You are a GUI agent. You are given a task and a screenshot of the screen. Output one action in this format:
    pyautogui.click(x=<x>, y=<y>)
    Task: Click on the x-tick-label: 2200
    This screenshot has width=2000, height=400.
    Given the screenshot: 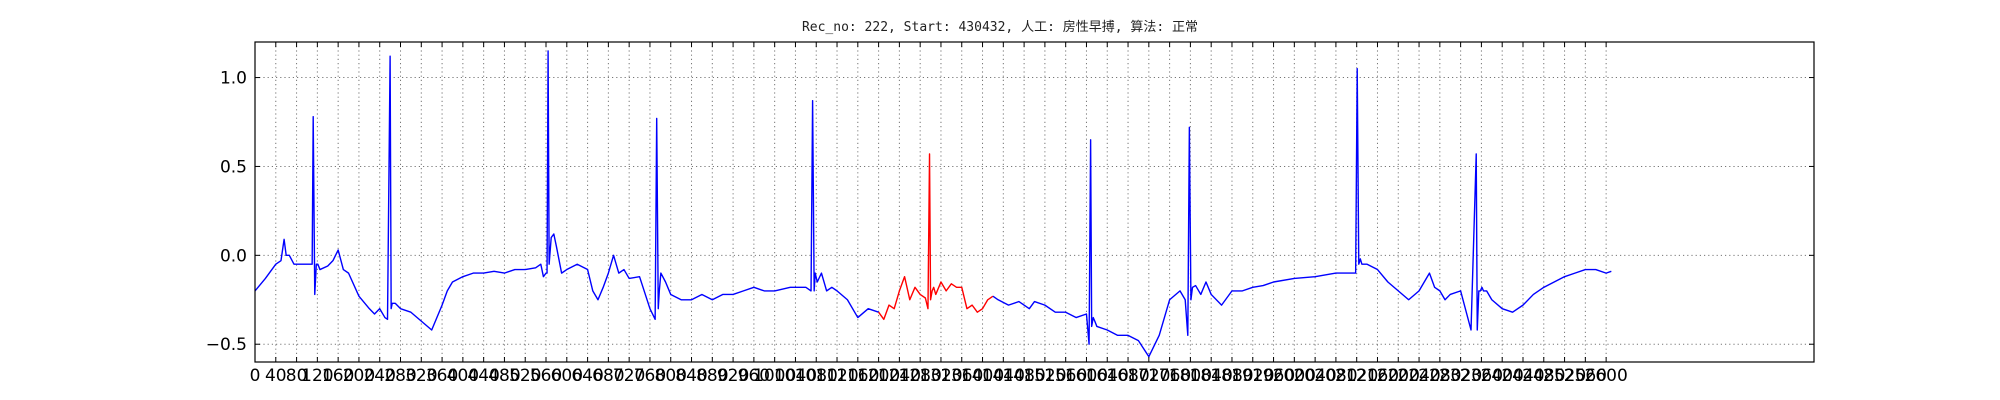 What is the action you would take?
    pyautogui.click(x=1398, y=376)
    